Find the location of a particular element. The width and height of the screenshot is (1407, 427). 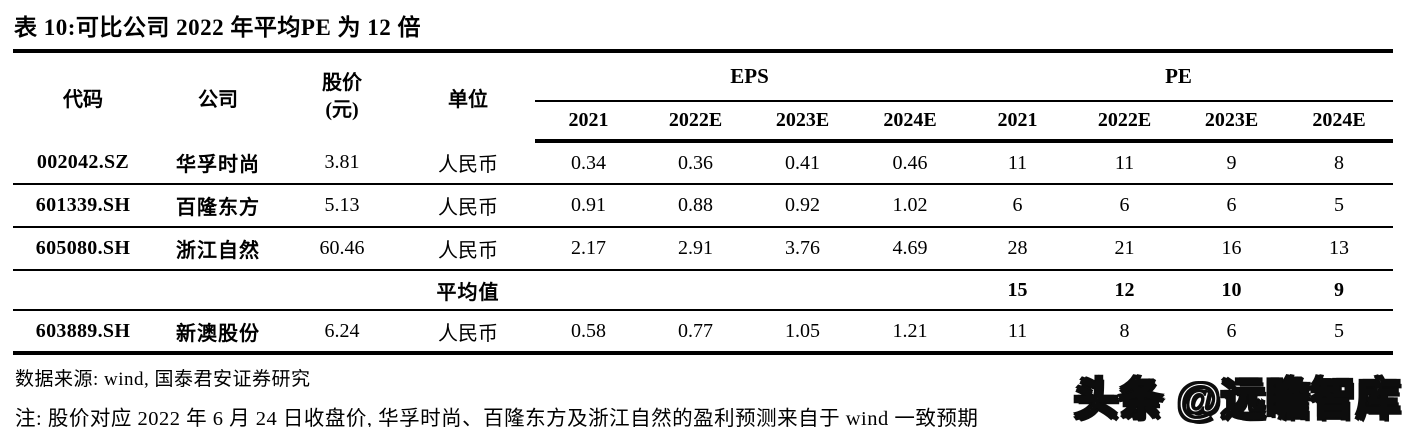

header-pe-year-2021: 2021 is located at coordinates (1018, 122).